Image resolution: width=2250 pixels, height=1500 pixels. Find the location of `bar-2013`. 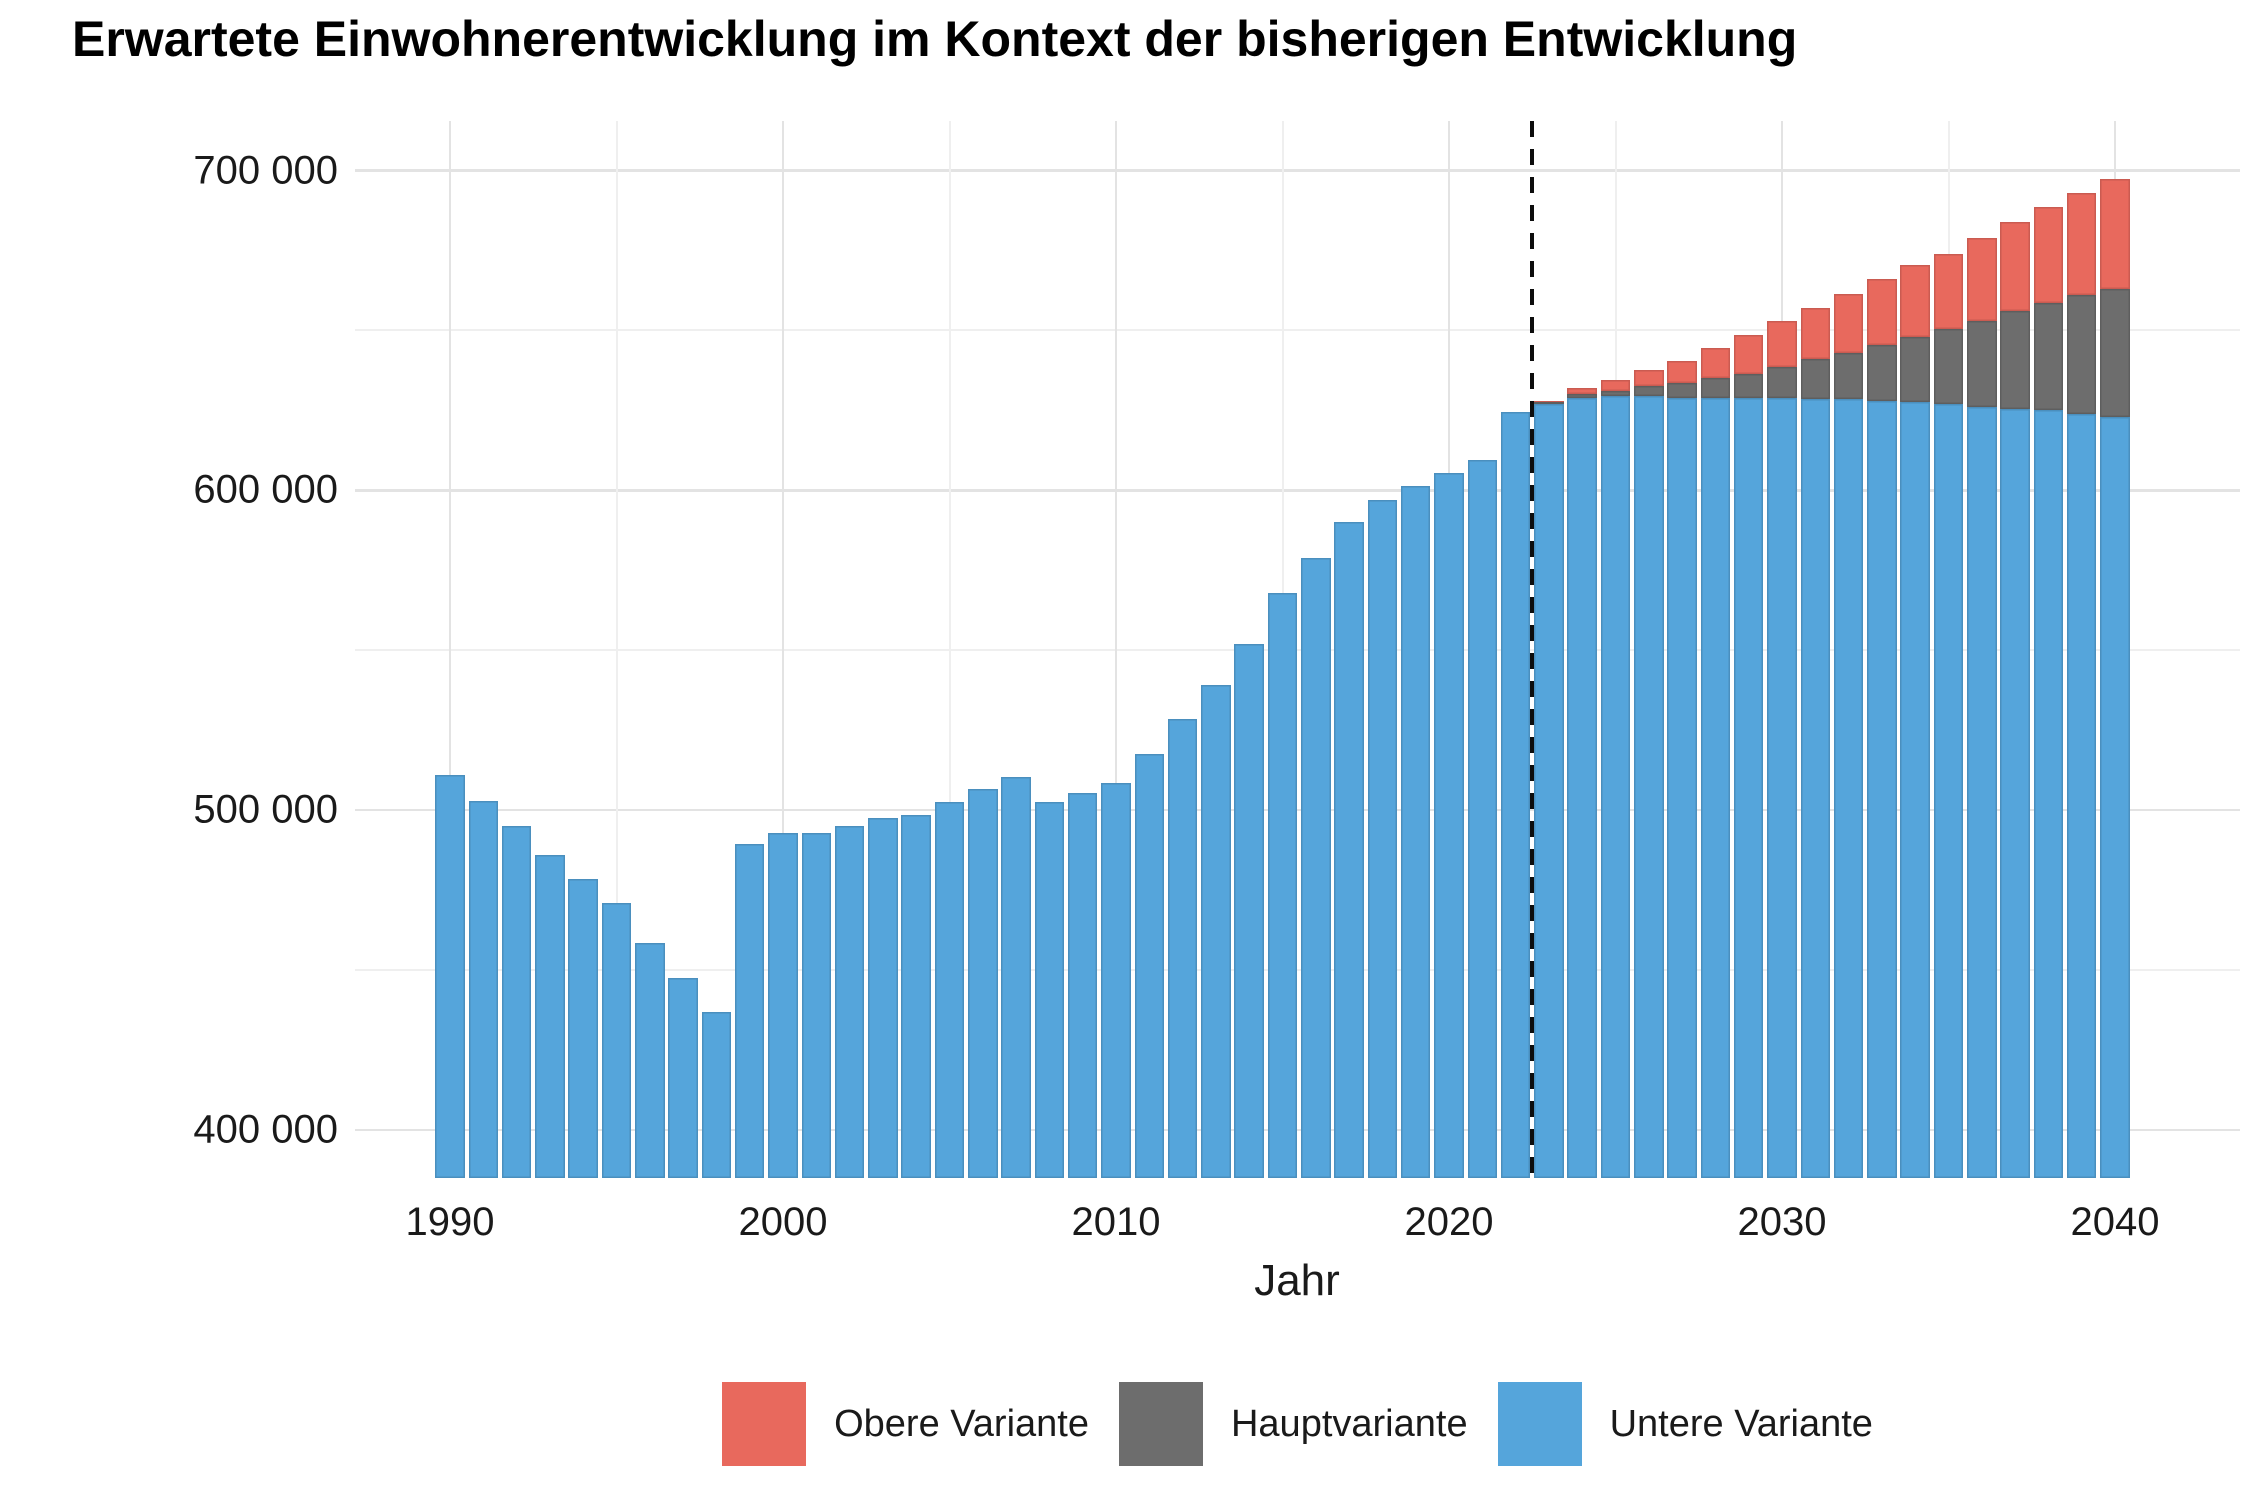

bar-2013 is located at coordinates (1216, 649).